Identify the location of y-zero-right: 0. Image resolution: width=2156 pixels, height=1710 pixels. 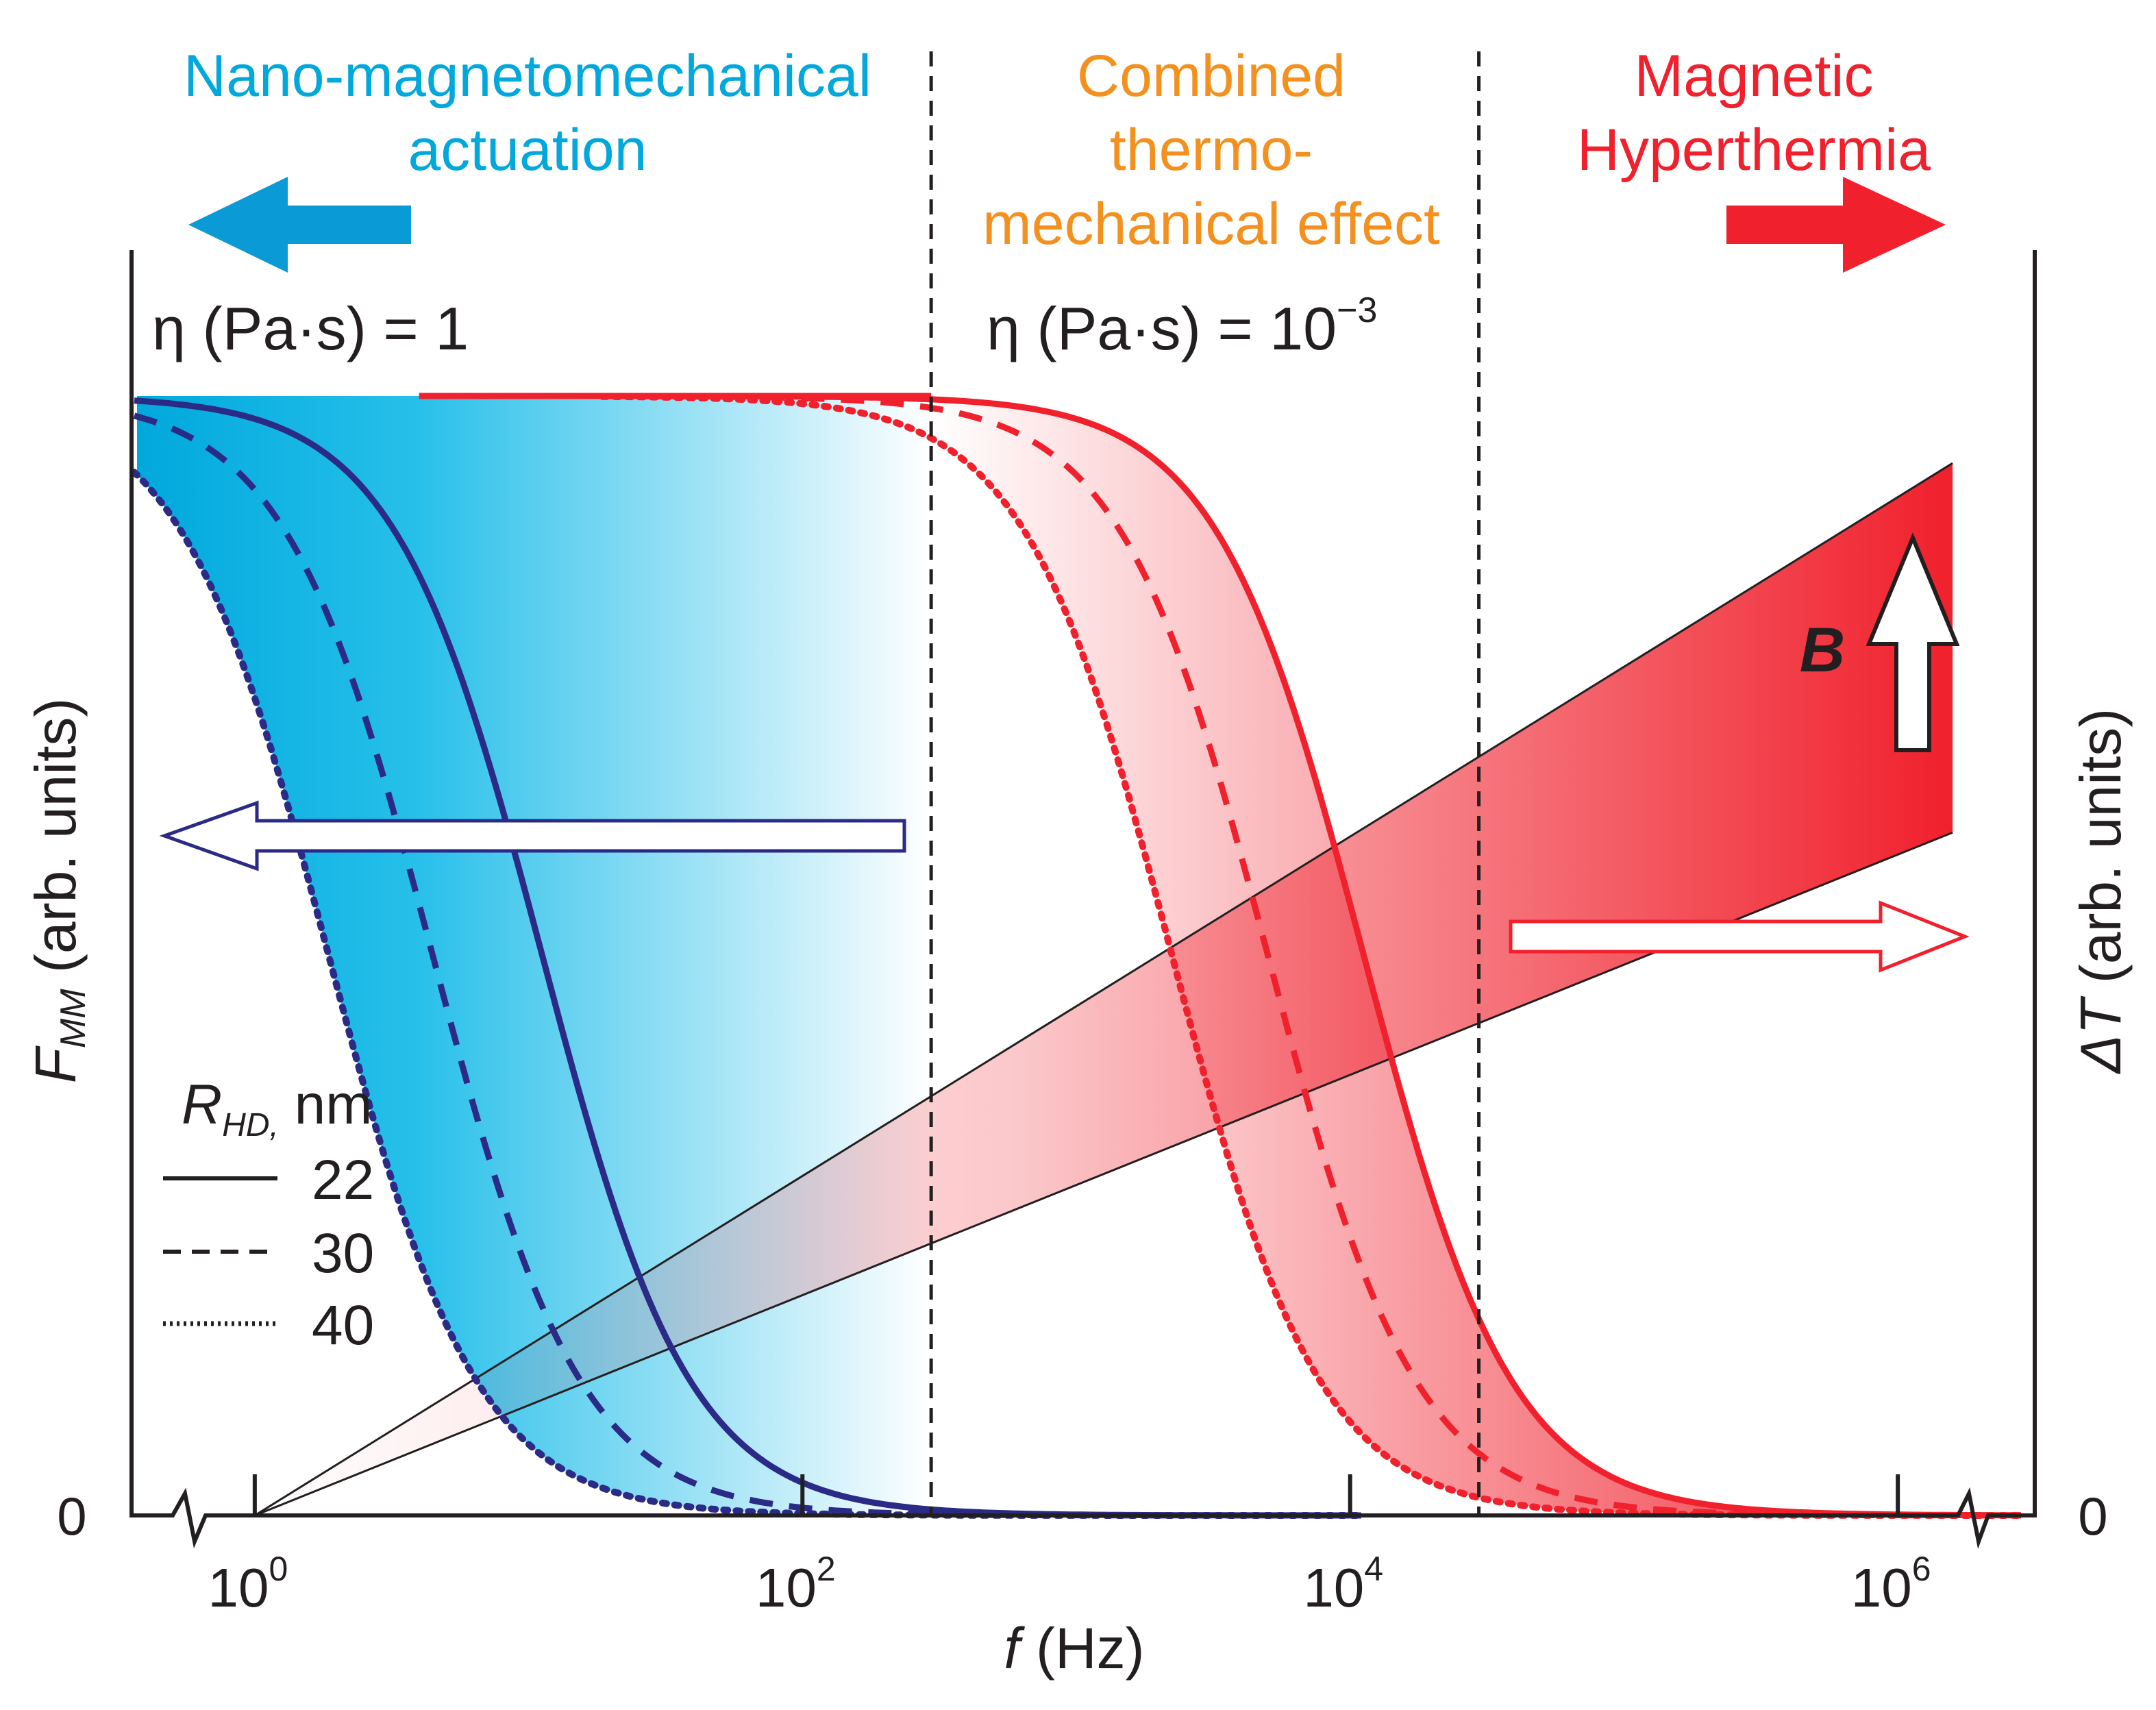
(2092, 1516).